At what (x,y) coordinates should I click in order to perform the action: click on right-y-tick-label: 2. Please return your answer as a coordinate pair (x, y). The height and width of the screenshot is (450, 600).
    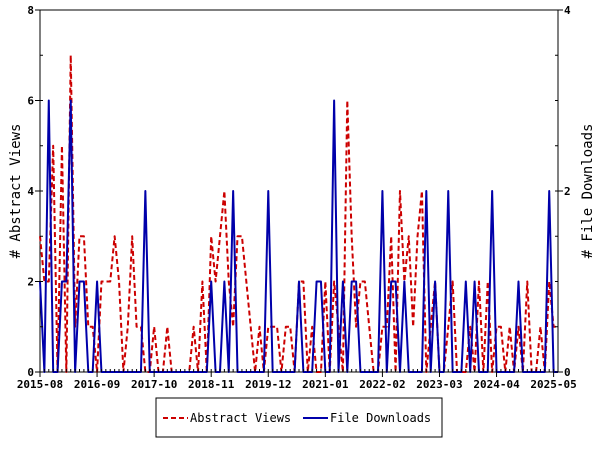
    Looking at the image, I should click on (567, 191).